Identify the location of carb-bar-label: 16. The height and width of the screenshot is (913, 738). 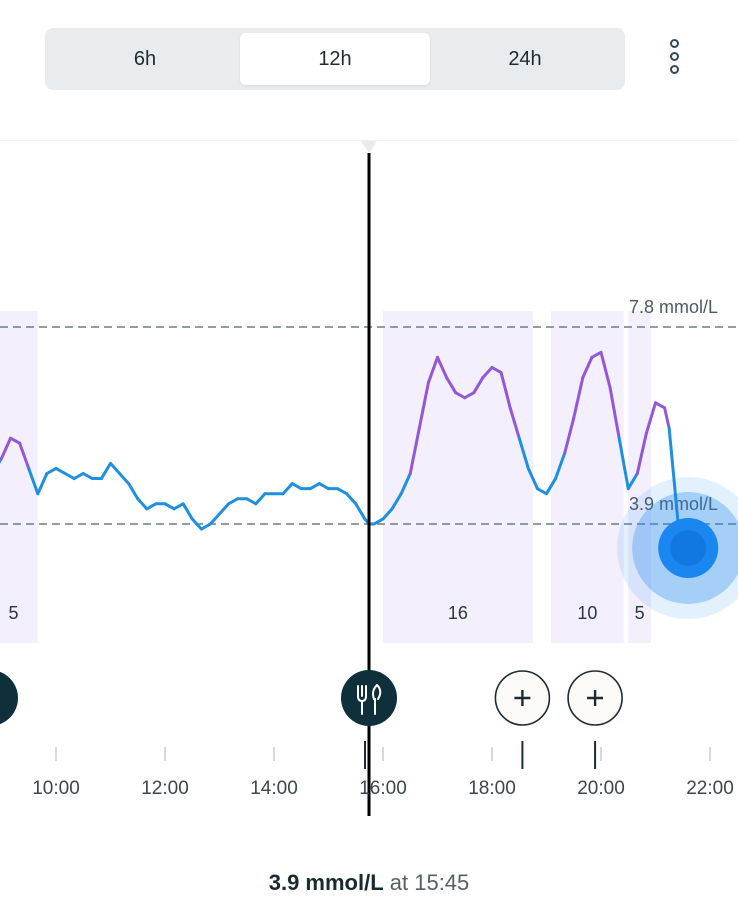
(458, 613).